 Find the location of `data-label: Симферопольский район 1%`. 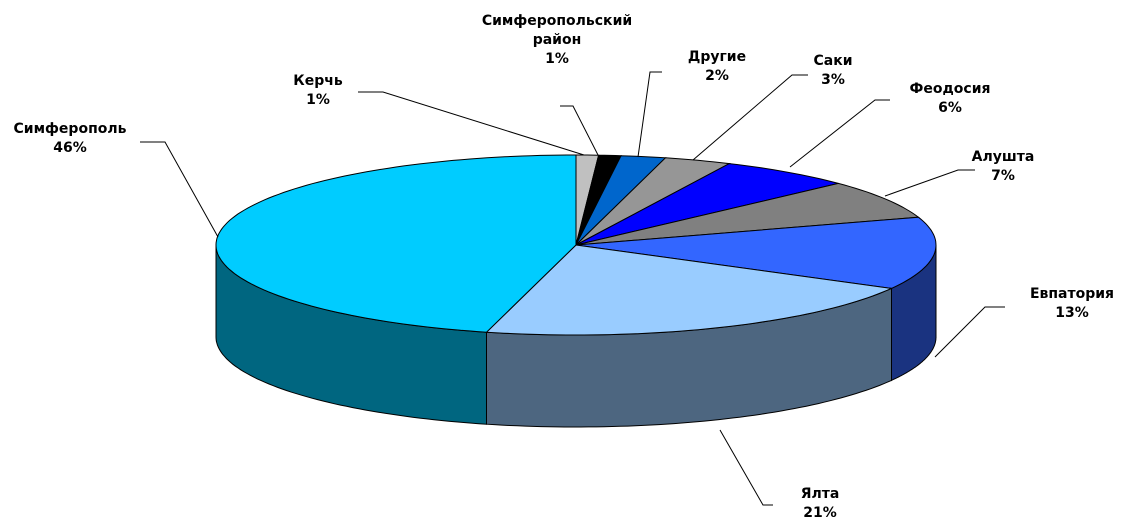

data-label: Симферопольский район 1% is located at coordinates (557, 40).